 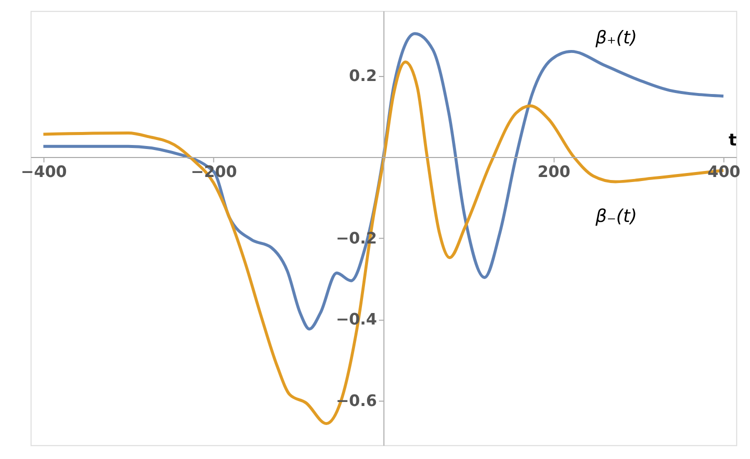 What do you see at coordinates (43, 172) in the screenshot?
I see `x-tick-label: −400` at bounding box center [43, 172].